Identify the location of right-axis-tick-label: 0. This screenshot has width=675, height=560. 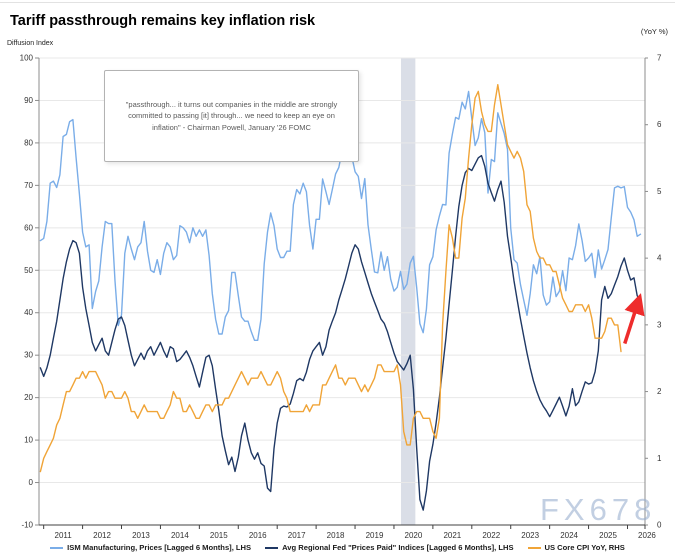
(659, 525).